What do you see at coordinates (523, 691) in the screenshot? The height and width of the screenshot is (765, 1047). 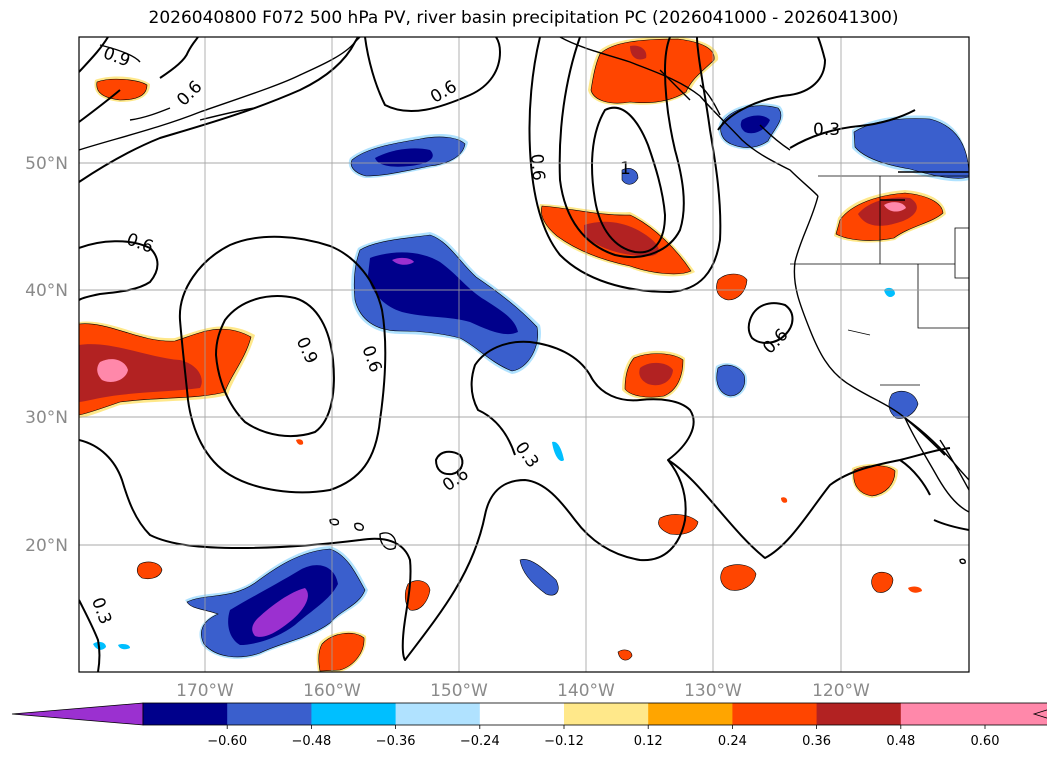 I see `longitude-labels: 170°W 160°W 150°W 140°W 130°W 120°W` at bounding box center [523, 691].